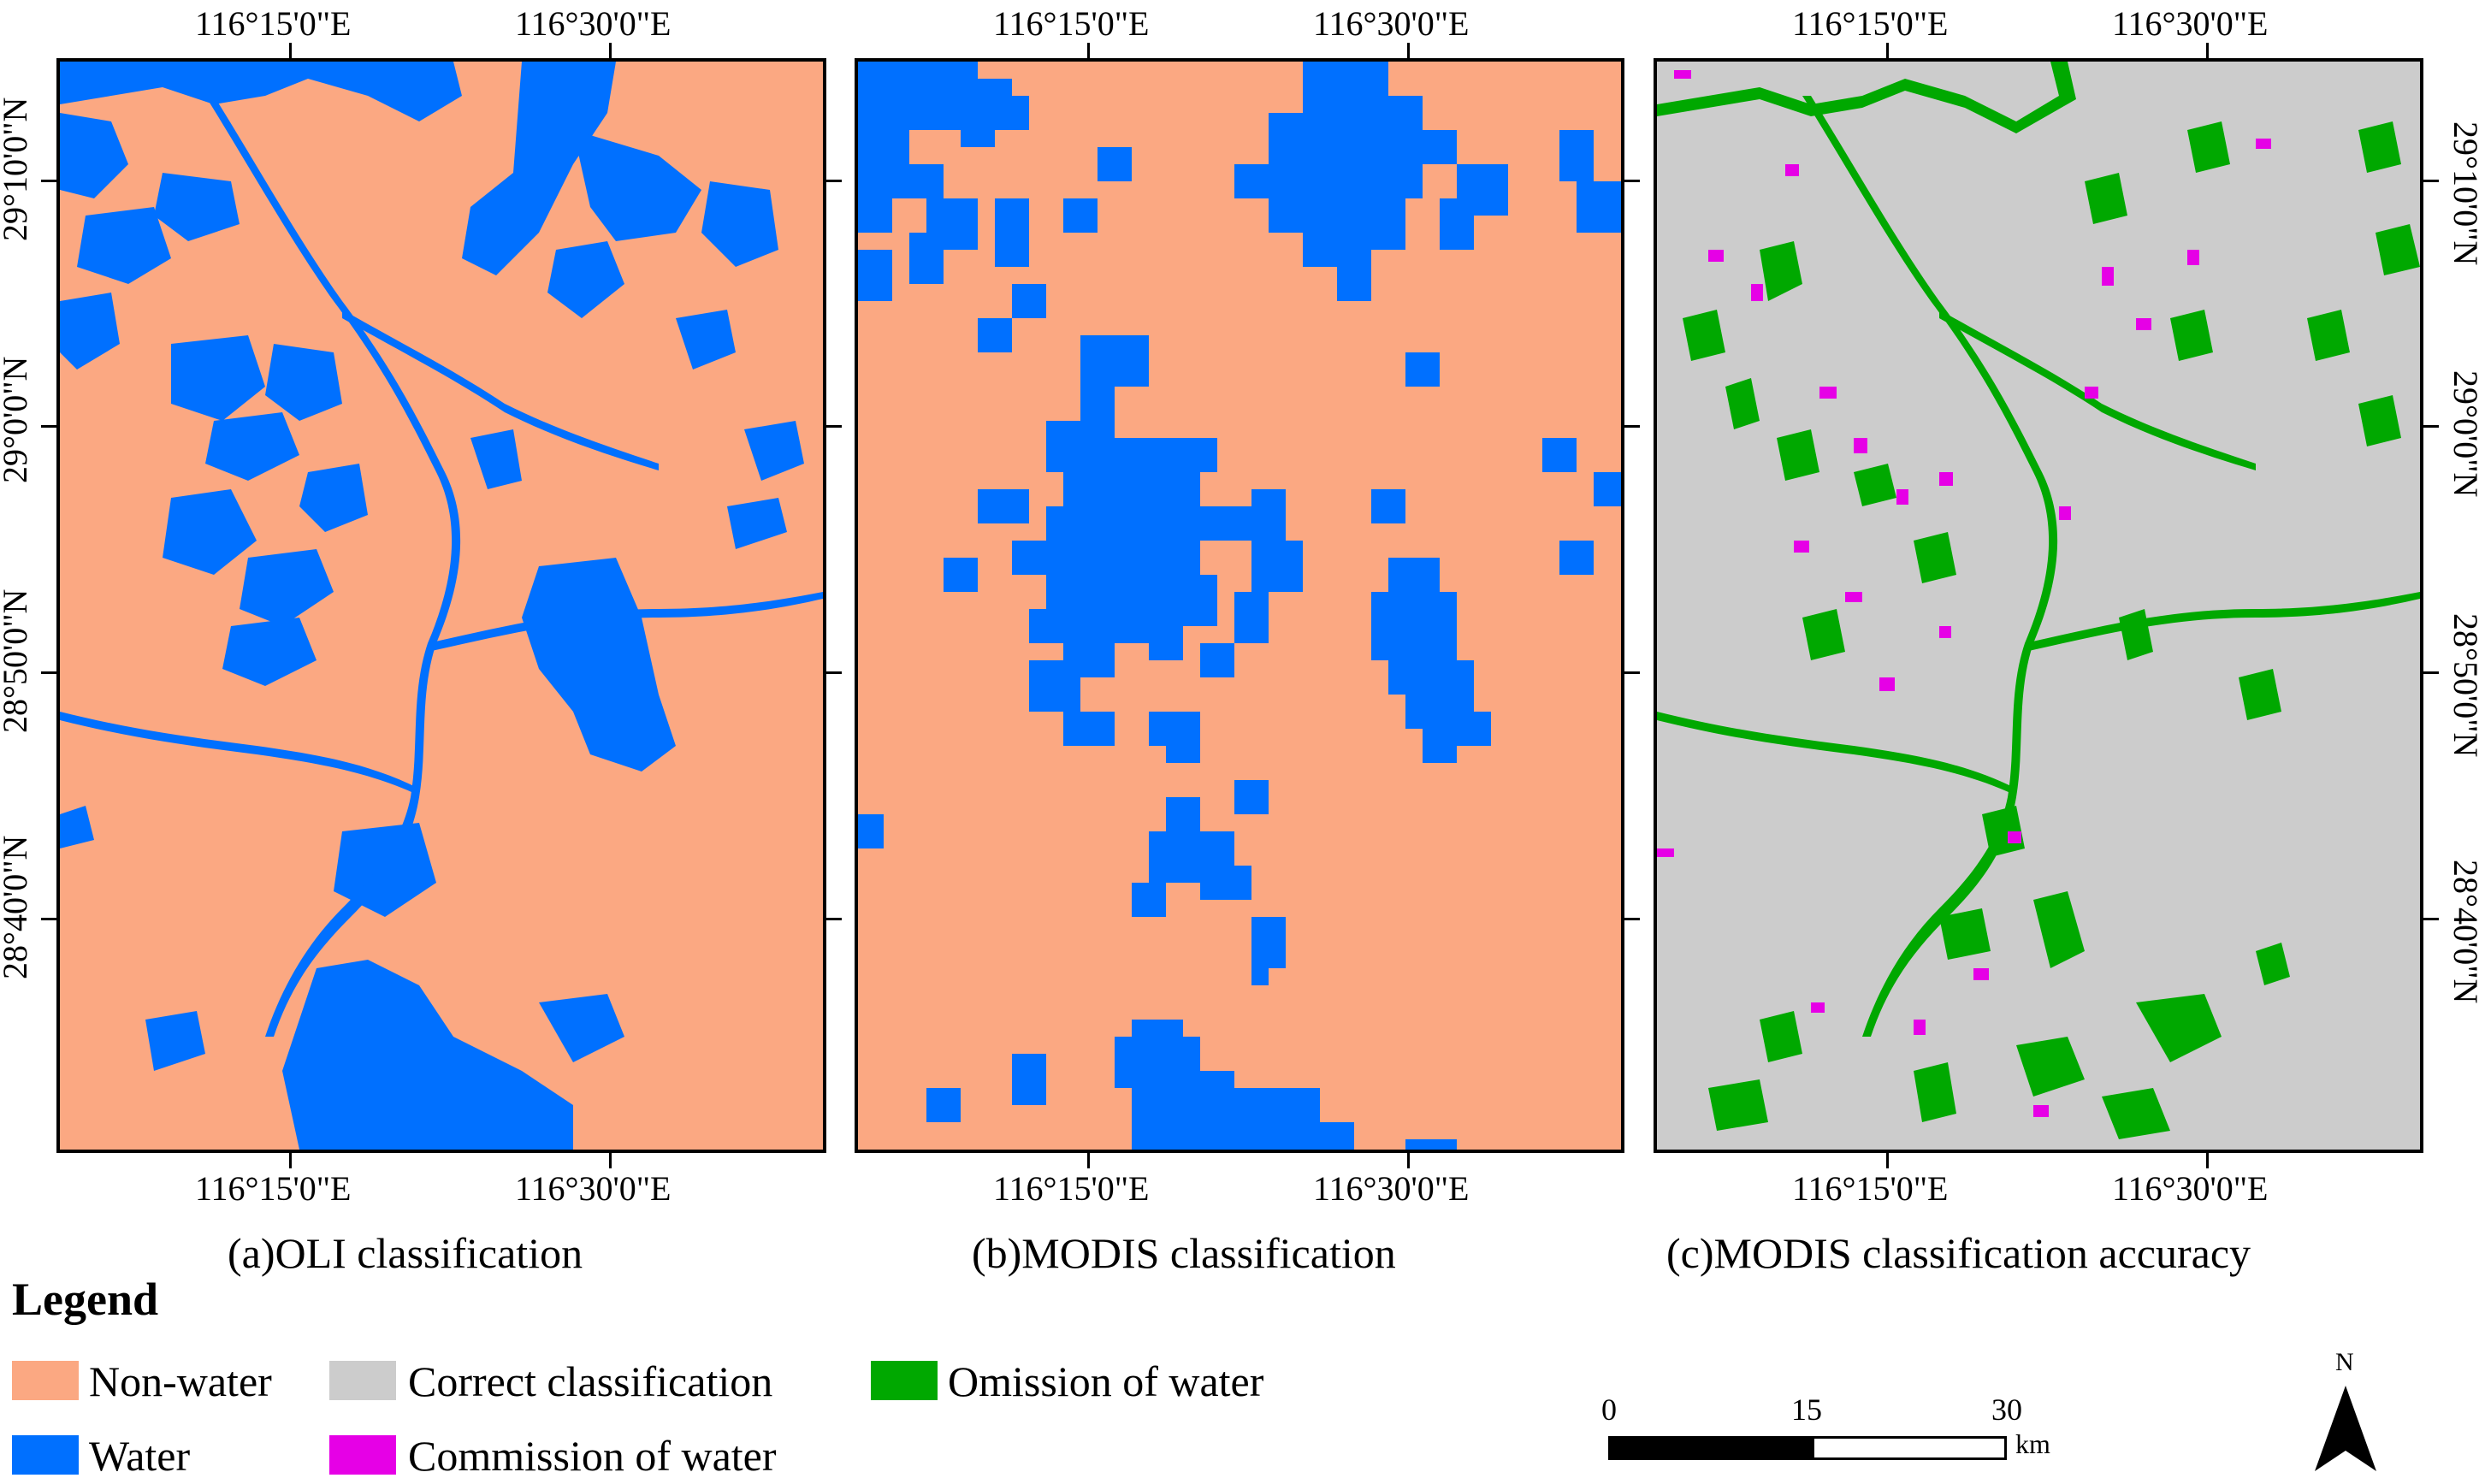  I want to click on scale-bar-unit: km, so click(2032, 1443).